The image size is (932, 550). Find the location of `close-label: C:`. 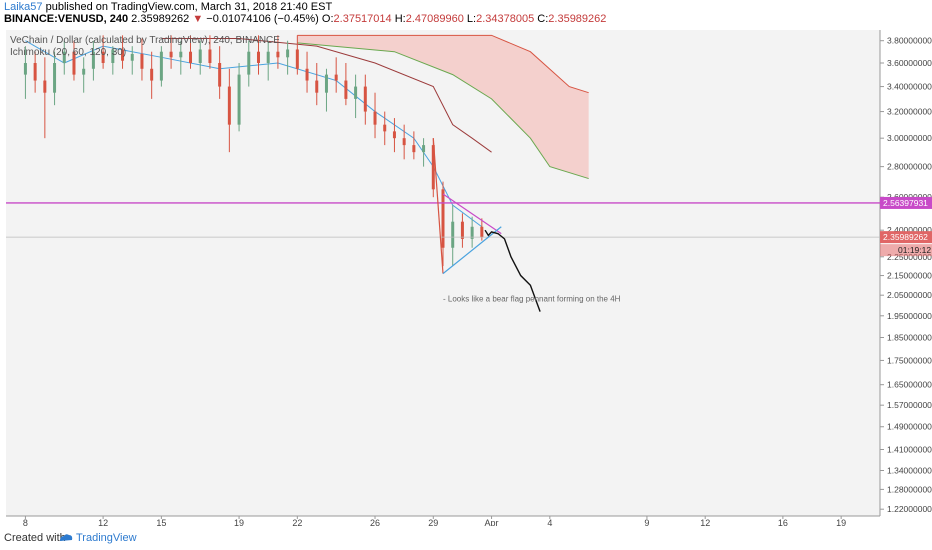

close-label: C: is located at coordinates (543, 19).